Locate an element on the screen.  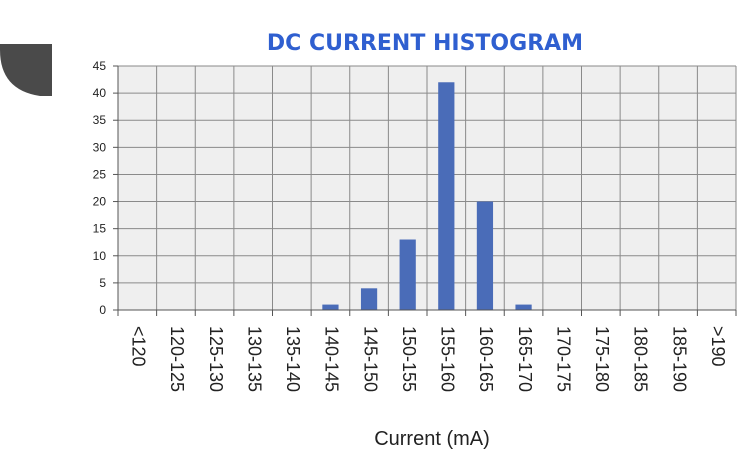
y-tick-label: 30 is located at coordinates (100, 147).